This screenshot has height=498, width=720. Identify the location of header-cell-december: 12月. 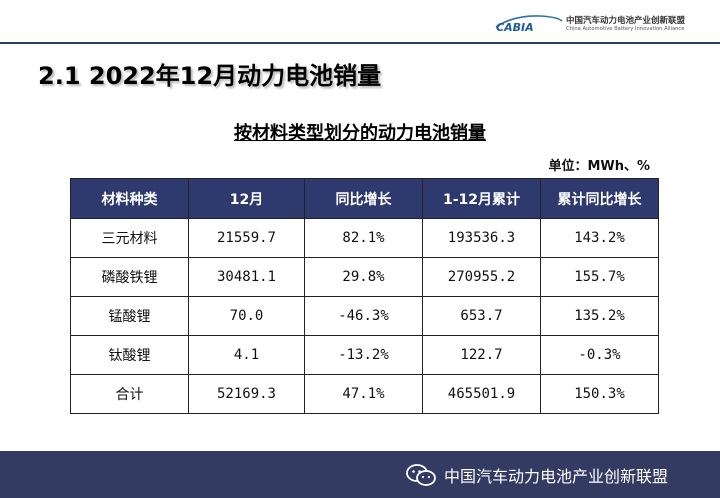
(246, 198).